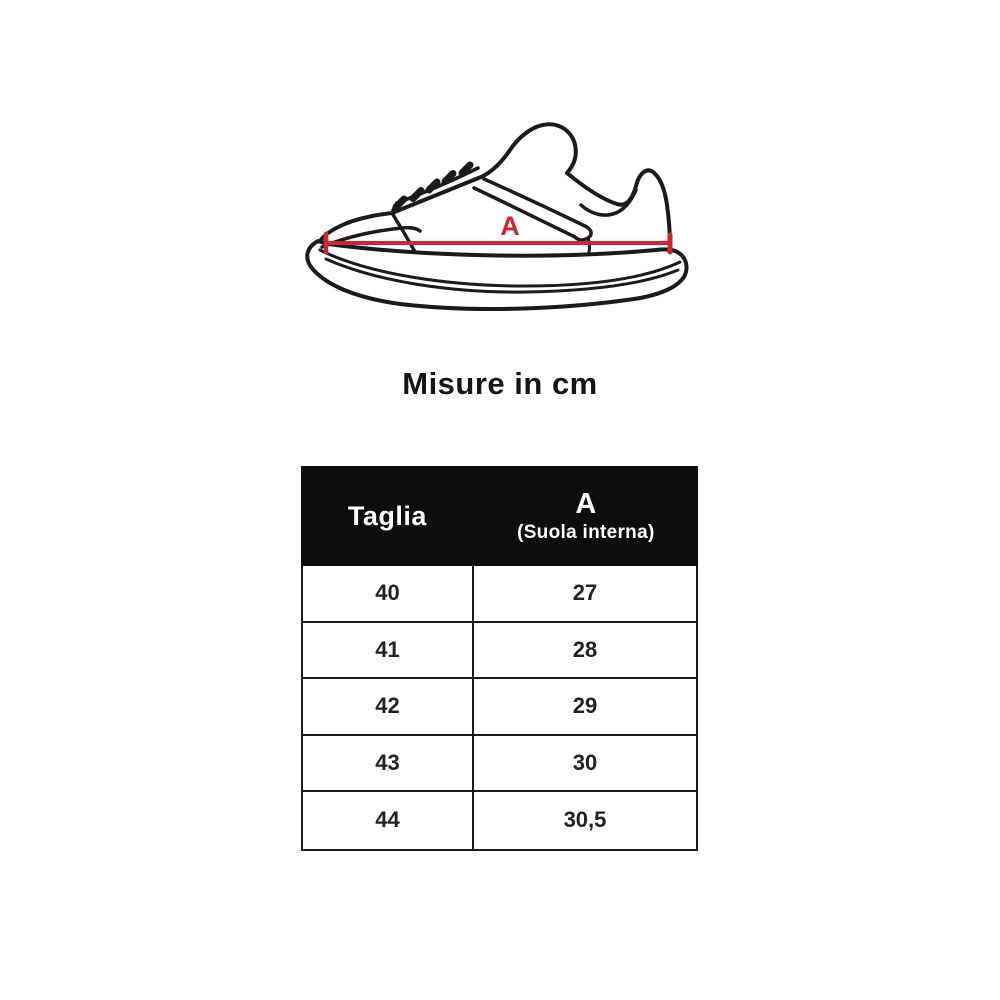 This screenshot has width=1000, height=1000. Describe the element at coordinates (388, 706) in the screenshot. I see `cell-size: 42` at that location.